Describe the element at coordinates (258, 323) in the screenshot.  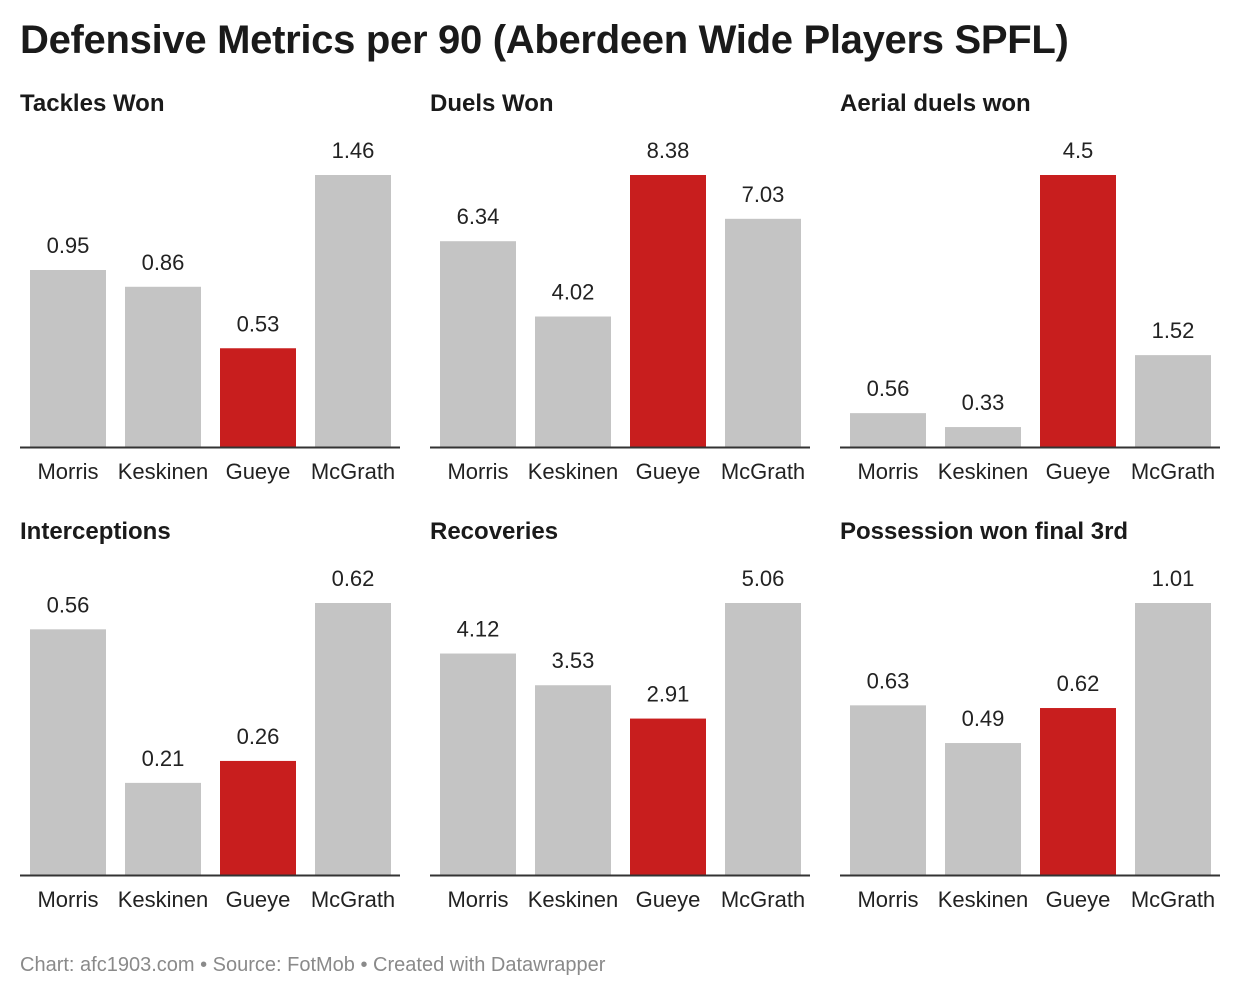
I see `data-label: 0.53` at that location.